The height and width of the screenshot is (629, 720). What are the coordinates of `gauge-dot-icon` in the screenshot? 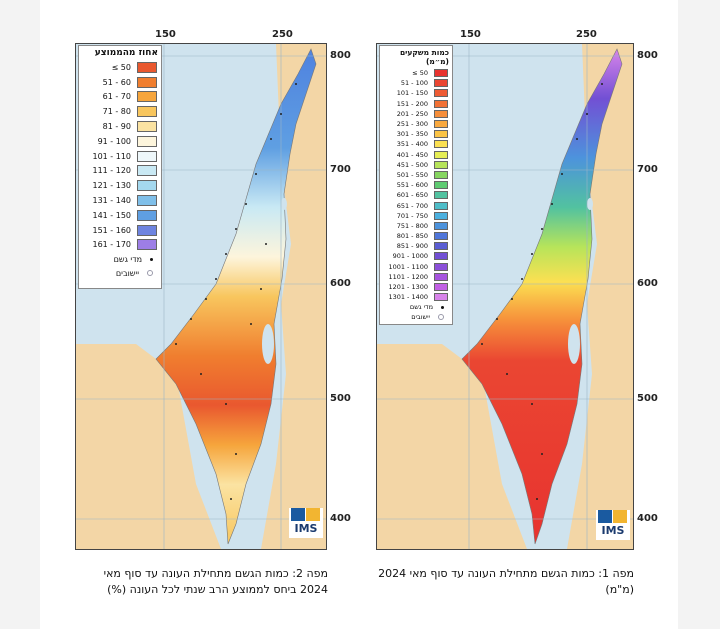 It's located at (442, 307).